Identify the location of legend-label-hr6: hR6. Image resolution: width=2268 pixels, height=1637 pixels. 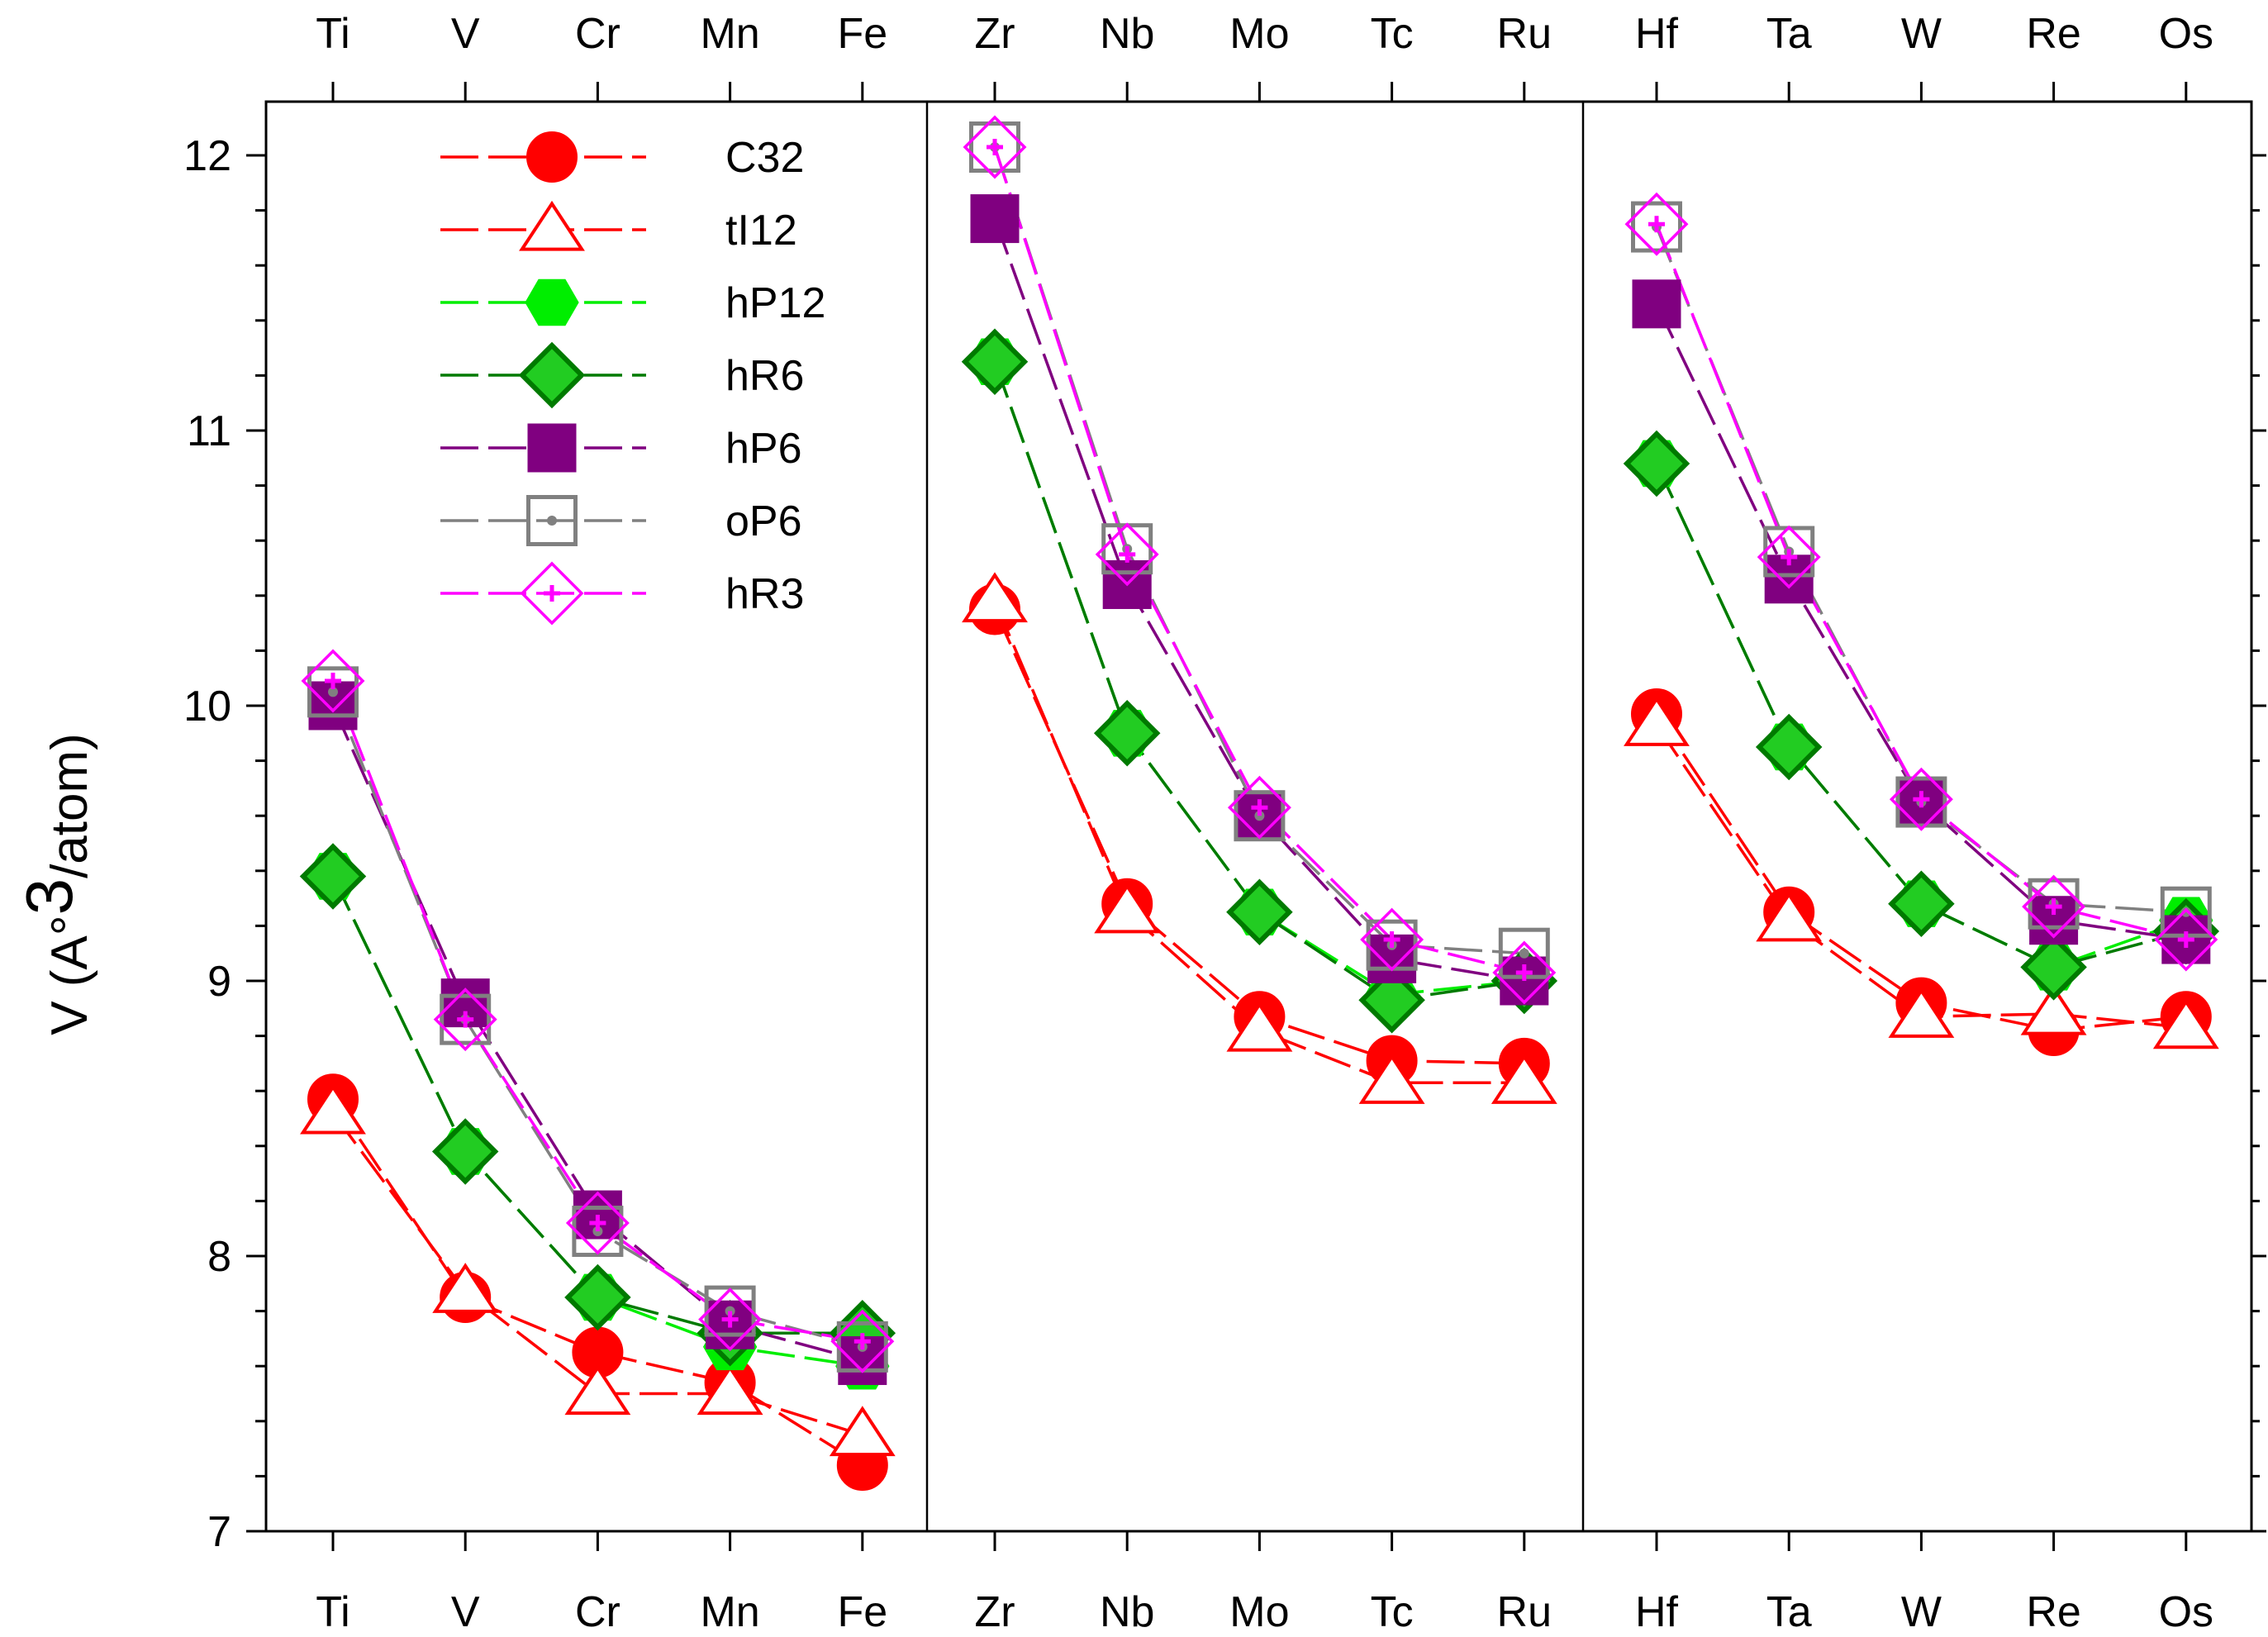
(764, 376).